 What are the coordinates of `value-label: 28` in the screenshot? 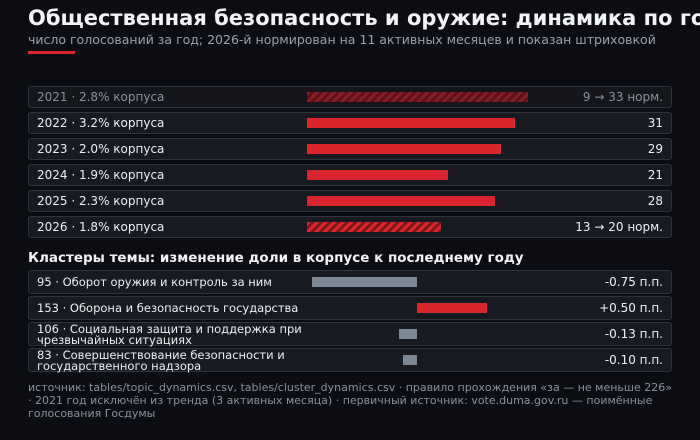 It's located at (655, 201).